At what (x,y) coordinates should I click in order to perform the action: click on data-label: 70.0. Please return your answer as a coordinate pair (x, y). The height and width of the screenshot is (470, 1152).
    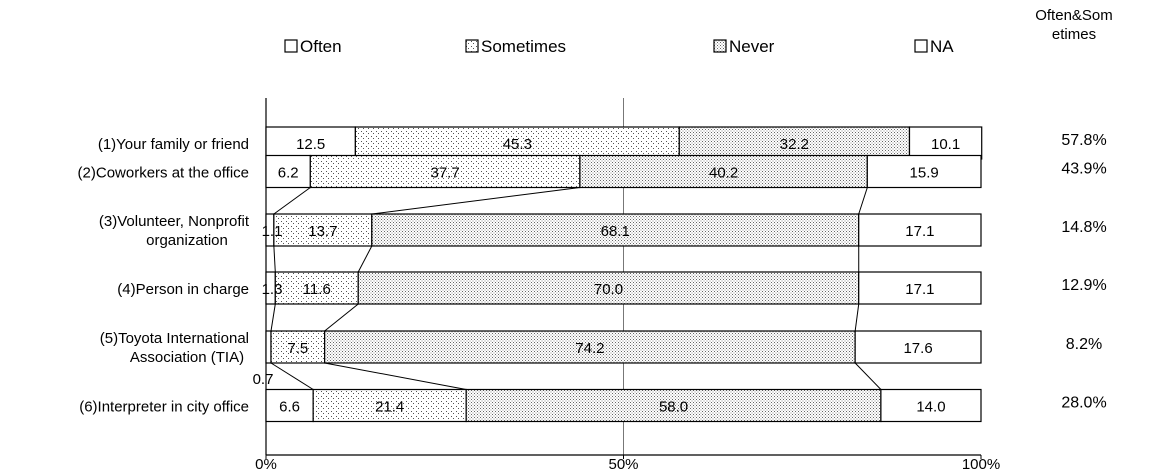
    Looking at the image, I should click on (608, 289).